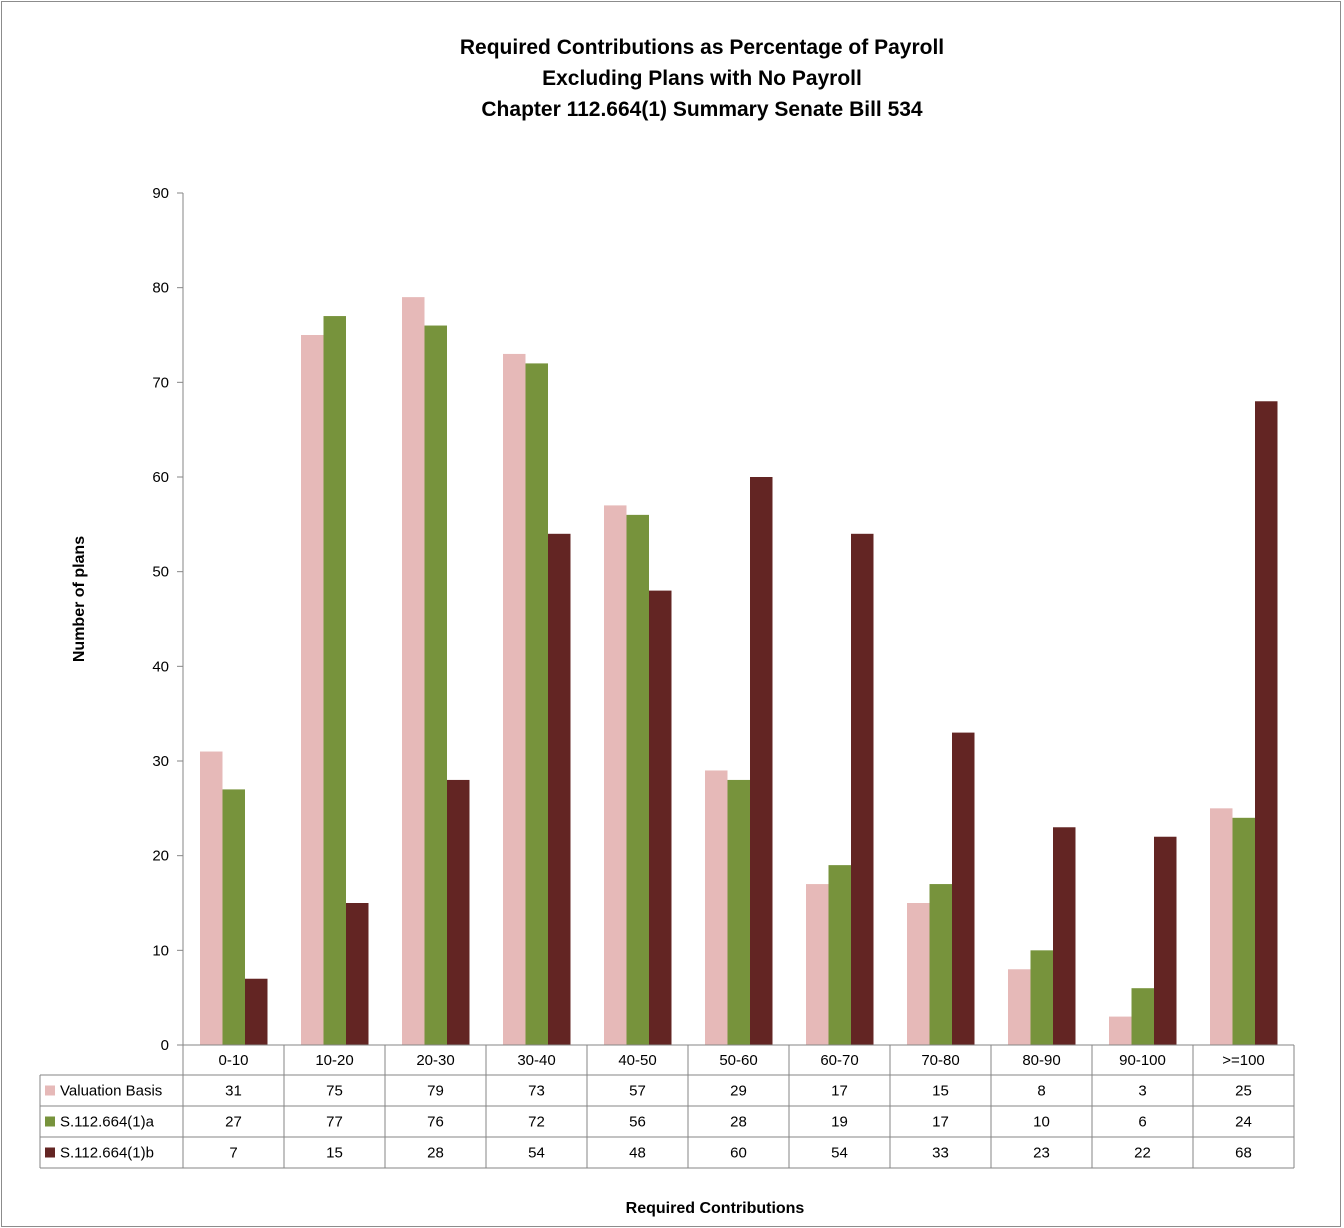  Describe the element at coordinates (738, 1091) in the screenshot. I see `data-label: 29` at that location.